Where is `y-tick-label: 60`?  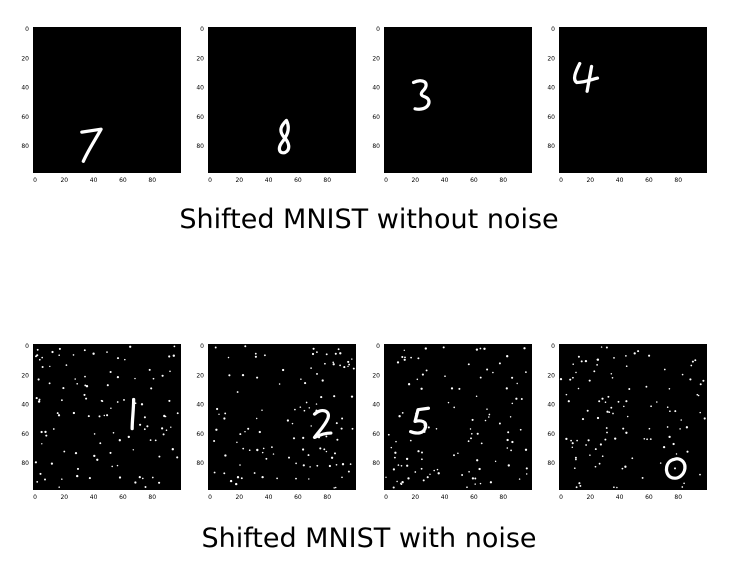 y-tick-label: 60 is located at coordinates (200, 117).